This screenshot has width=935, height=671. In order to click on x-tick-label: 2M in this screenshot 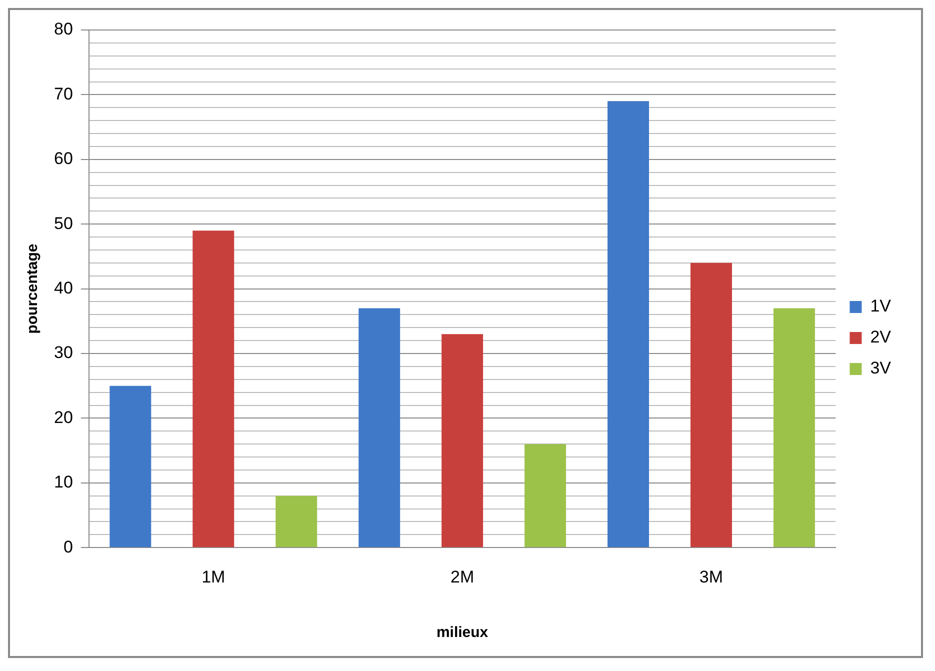, I will do `click(462, 576)`.